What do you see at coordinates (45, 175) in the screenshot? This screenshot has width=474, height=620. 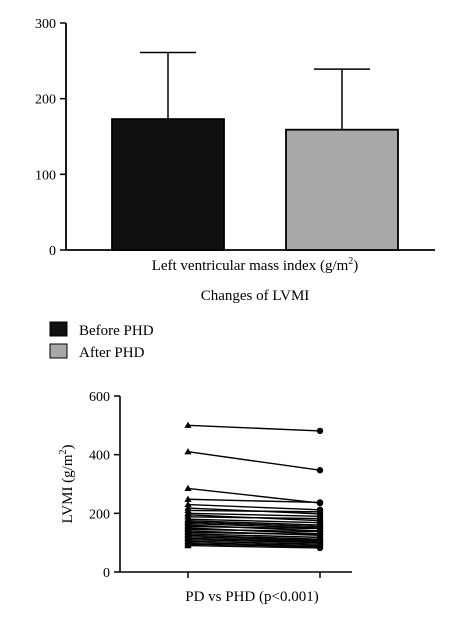 I see `bar-y-tick-label: 100` at bounding box center [45, 175].